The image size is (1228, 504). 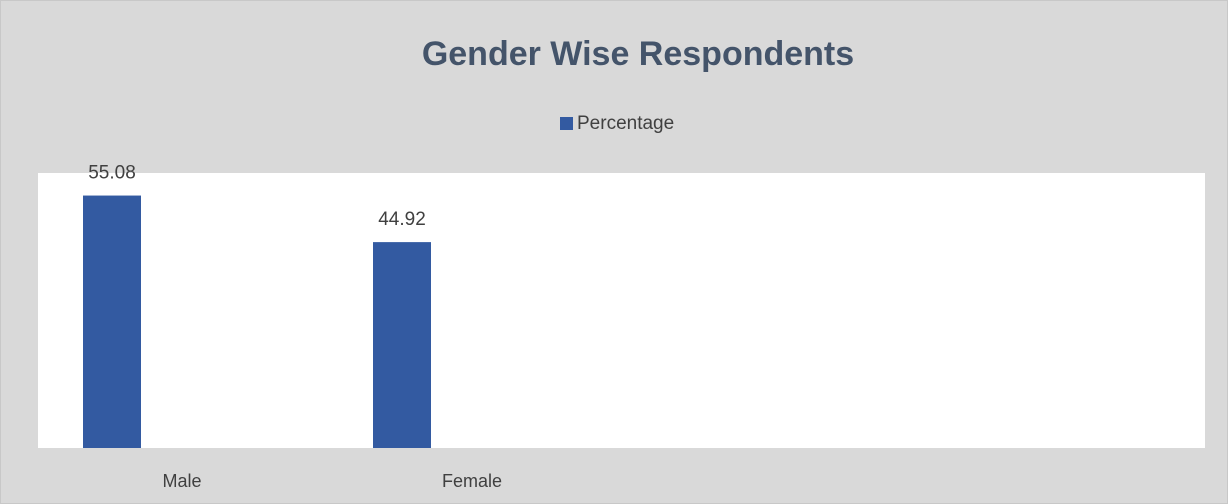 What do you see at coordinates (402, 219) in the screenshot?
I see `data-label: 44.92` at bounding box center [402, 219].